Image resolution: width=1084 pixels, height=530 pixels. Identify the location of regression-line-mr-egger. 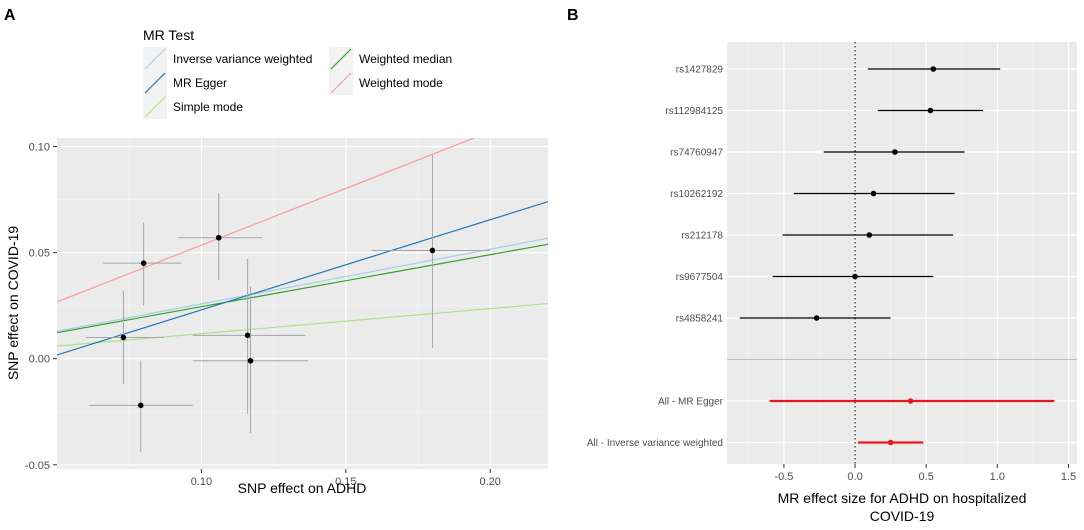
(302, 278).